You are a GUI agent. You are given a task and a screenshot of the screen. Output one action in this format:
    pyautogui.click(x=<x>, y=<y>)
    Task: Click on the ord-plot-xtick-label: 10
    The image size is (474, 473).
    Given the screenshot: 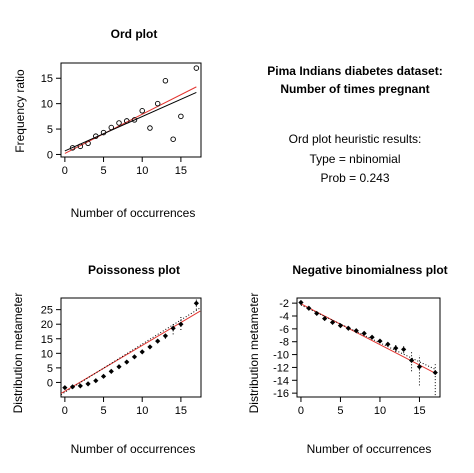 What is the action you would take?
    pyautogui.click(x=142, y=171)
    